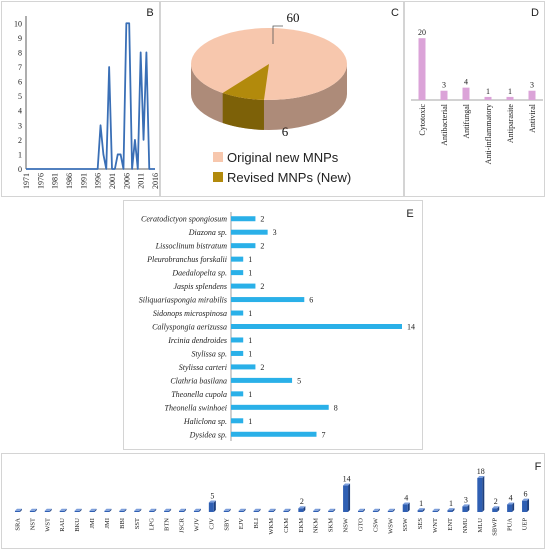 The image size is (547, 550). Describe the element at coordinates (299, 380) in the screenshot. I see `data-label-e: 5` at that location.